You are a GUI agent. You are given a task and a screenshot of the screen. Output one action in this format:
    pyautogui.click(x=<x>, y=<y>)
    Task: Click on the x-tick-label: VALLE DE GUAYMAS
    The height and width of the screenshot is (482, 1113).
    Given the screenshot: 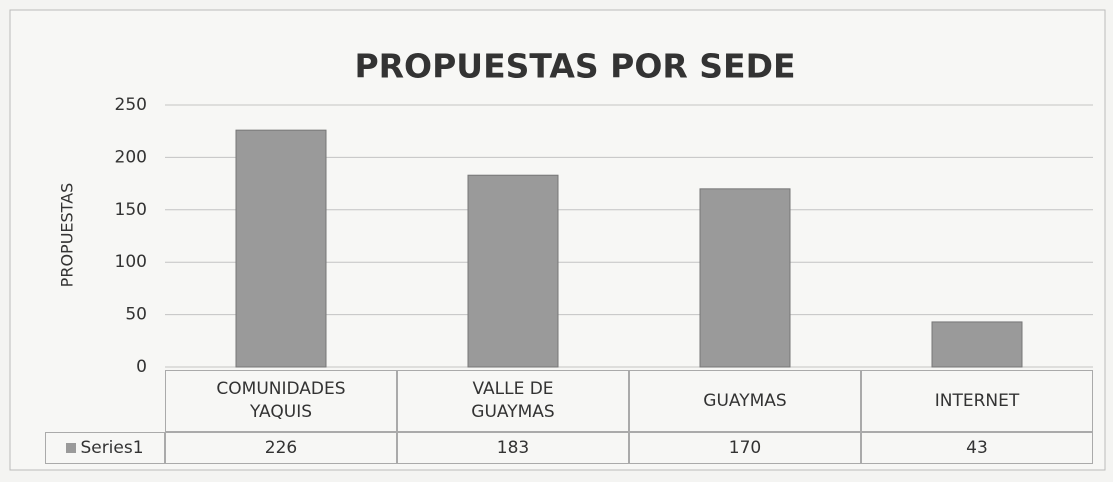 What is the action you would take?
    pyautogui.click(x=513, y=401)
    